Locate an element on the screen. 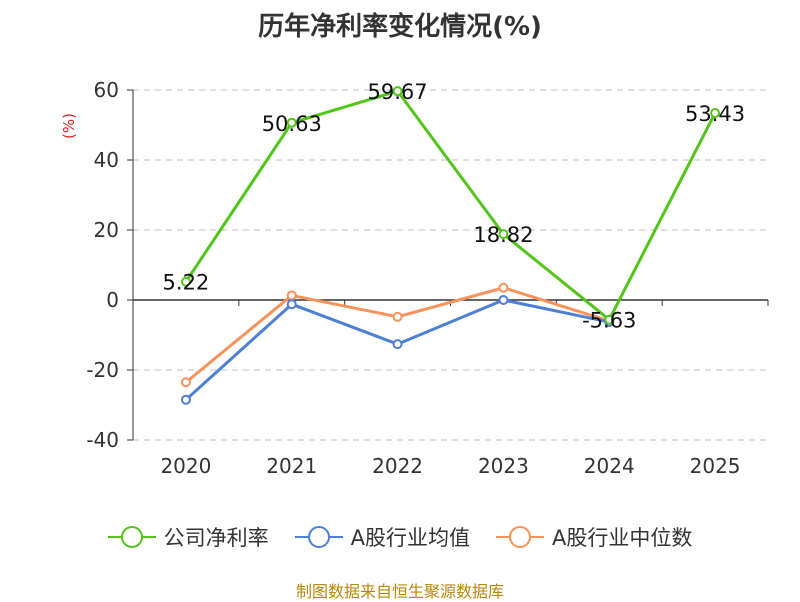  y-tick-label: 40 is located at coordinates (106, 160).